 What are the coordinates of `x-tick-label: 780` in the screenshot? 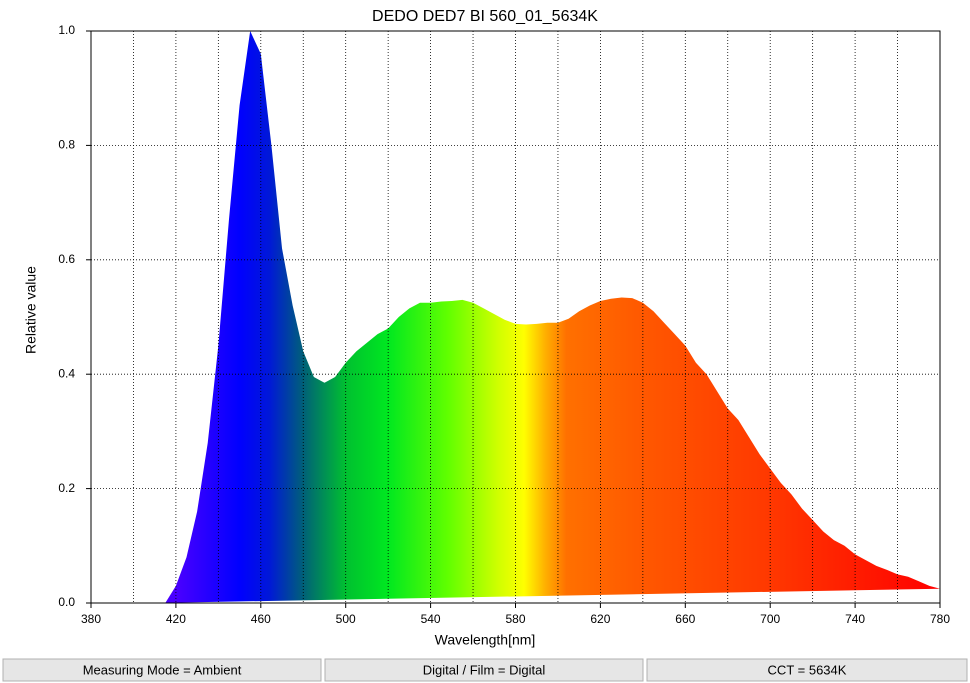 It's located at (940, 619).